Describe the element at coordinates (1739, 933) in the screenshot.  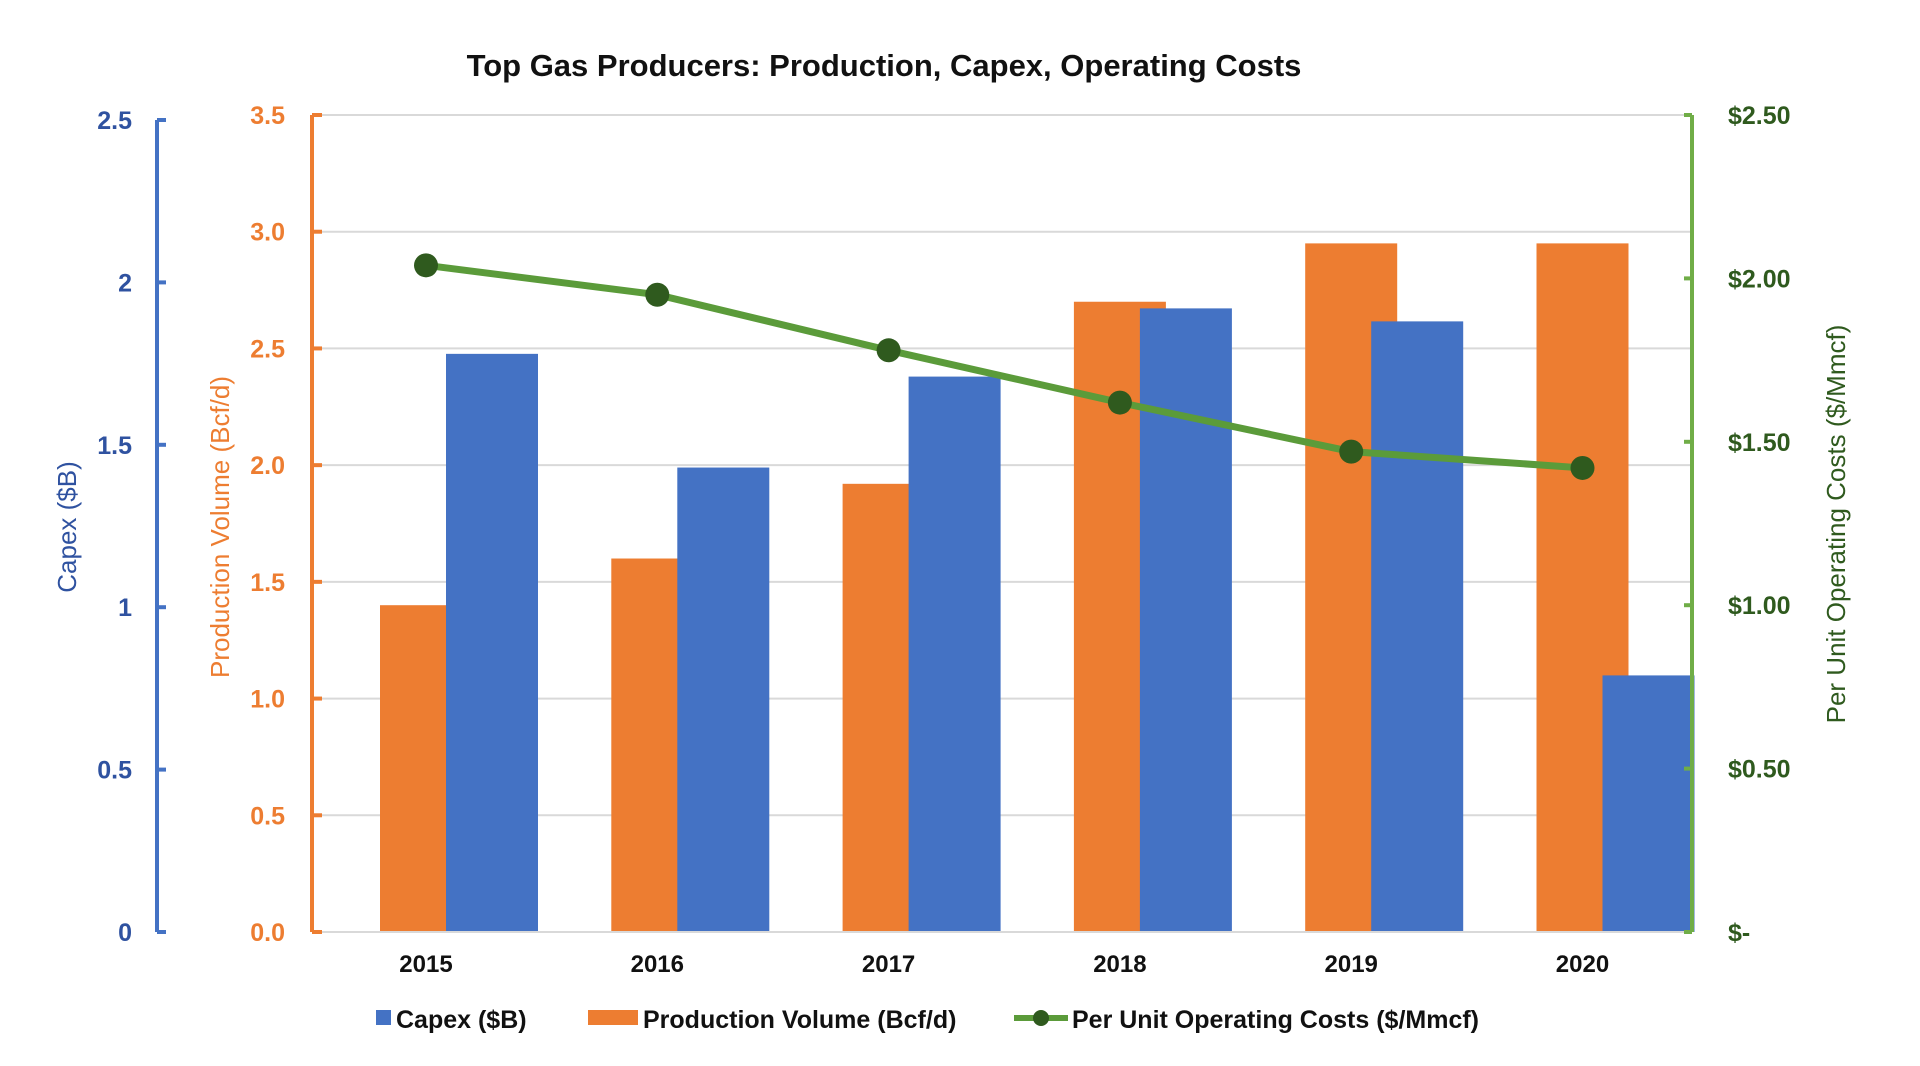
I see `cost-tick-label: $-` at that location.